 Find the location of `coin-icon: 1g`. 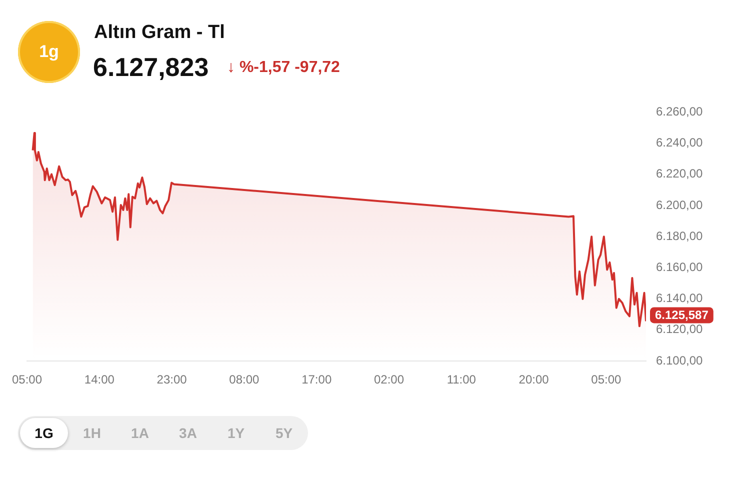

coin-icon: 1g is located at coordinates (49, 52).